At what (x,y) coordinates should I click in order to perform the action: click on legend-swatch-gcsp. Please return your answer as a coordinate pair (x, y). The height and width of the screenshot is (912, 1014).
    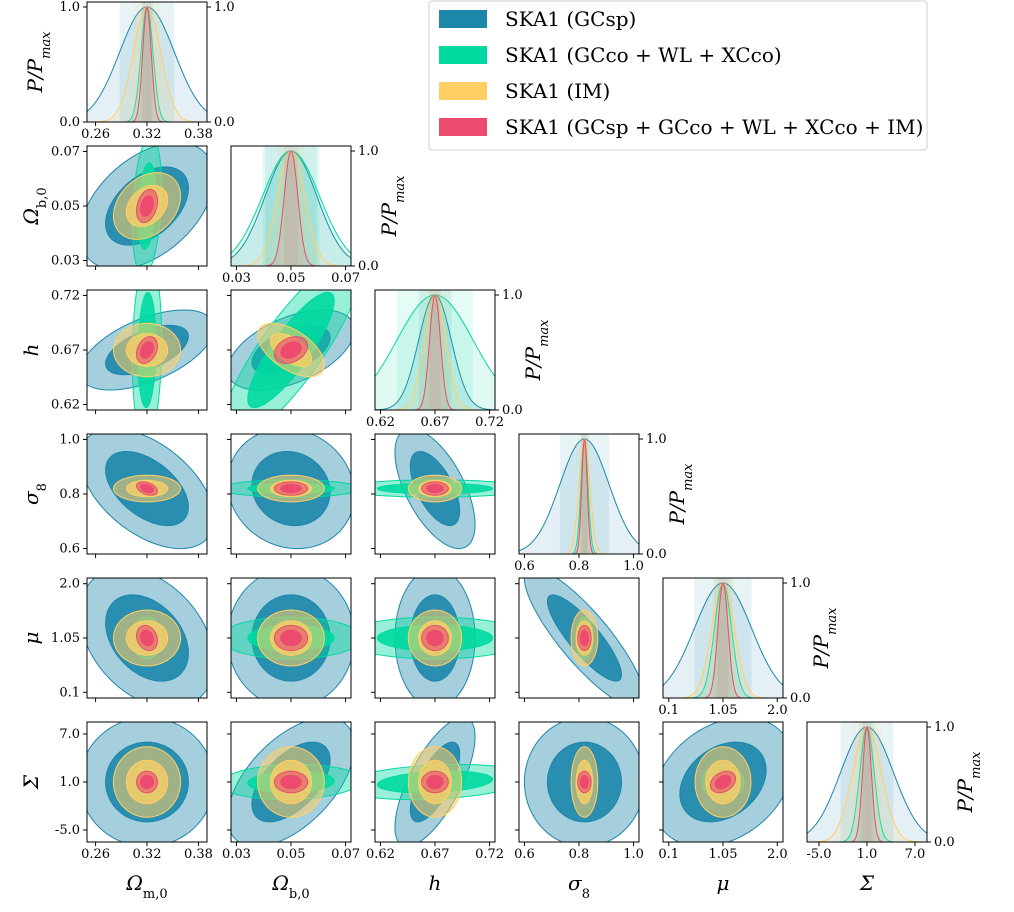
    Looking at the image, I should click on (463, 19).